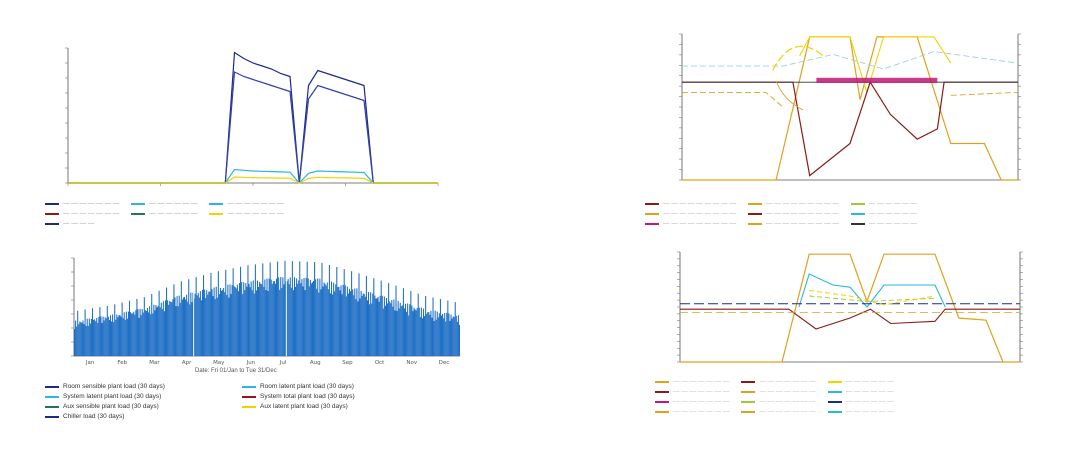  I want to click on legend-label: Chiller load (30 days), so click(94, 416).